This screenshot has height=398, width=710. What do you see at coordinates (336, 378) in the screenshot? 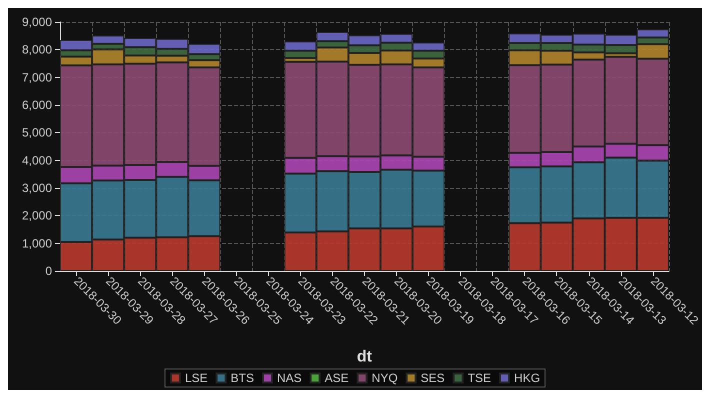
I see `legend-label: ASE` at bounding box center [336, 378].